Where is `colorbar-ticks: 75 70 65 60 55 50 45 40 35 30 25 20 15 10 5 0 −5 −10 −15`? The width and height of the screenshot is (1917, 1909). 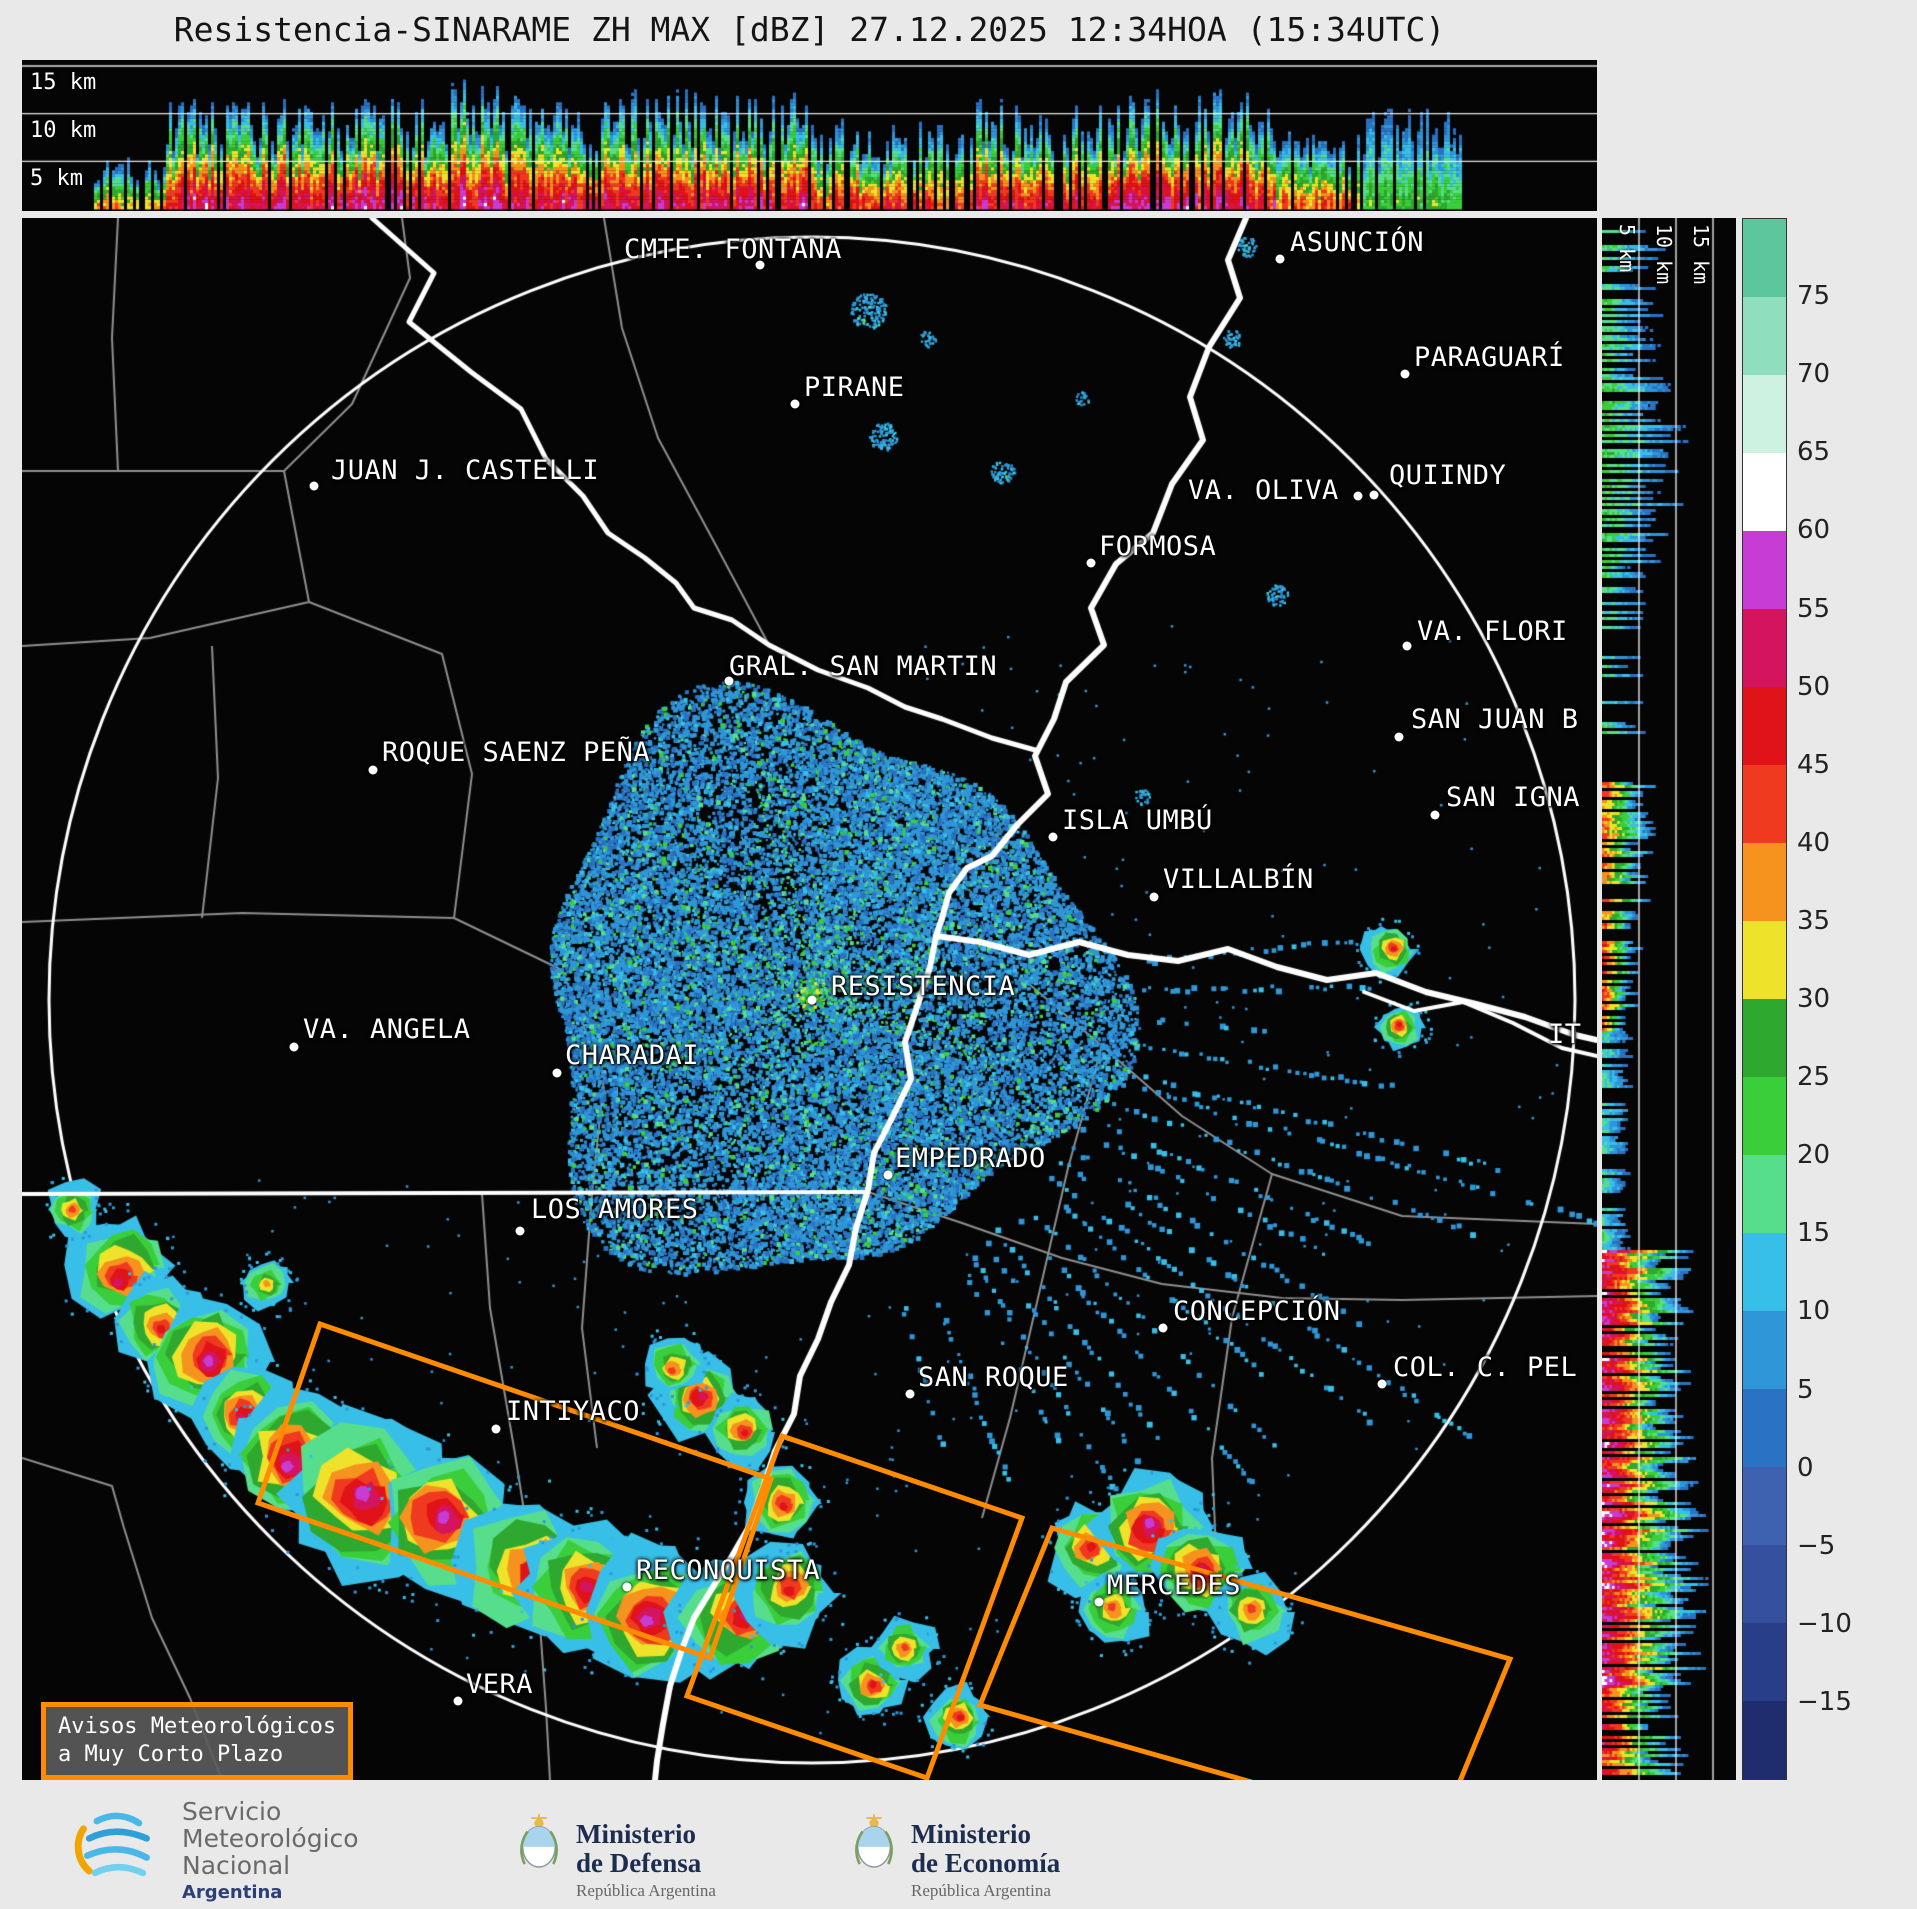 colorbar-ticks: 75 70 65 60 55 50 45 40 35 30 25 20 15 10 5 0 −5 −10 −15 is located at coordinates (1852, 999).